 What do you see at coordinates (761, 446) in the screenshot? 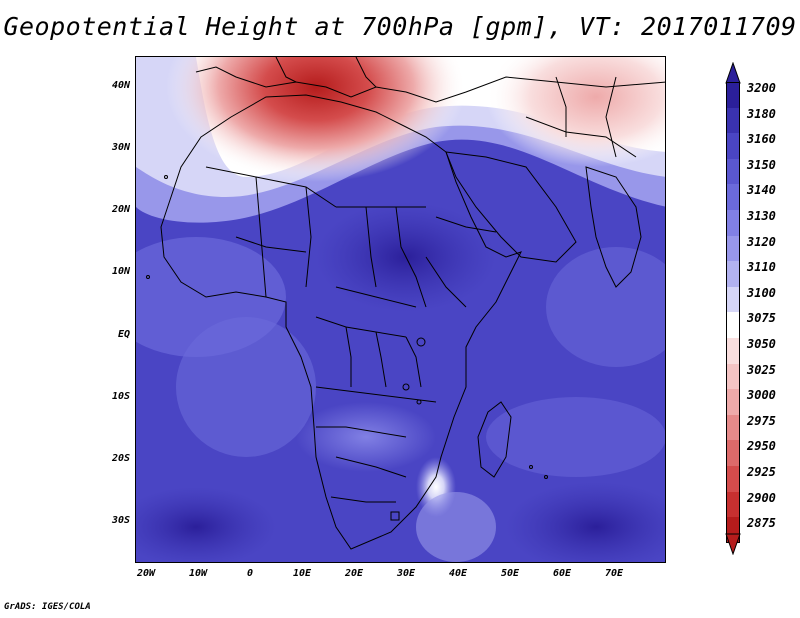
I see `colorbar-label: 2950` at bounding box center [761, 446].